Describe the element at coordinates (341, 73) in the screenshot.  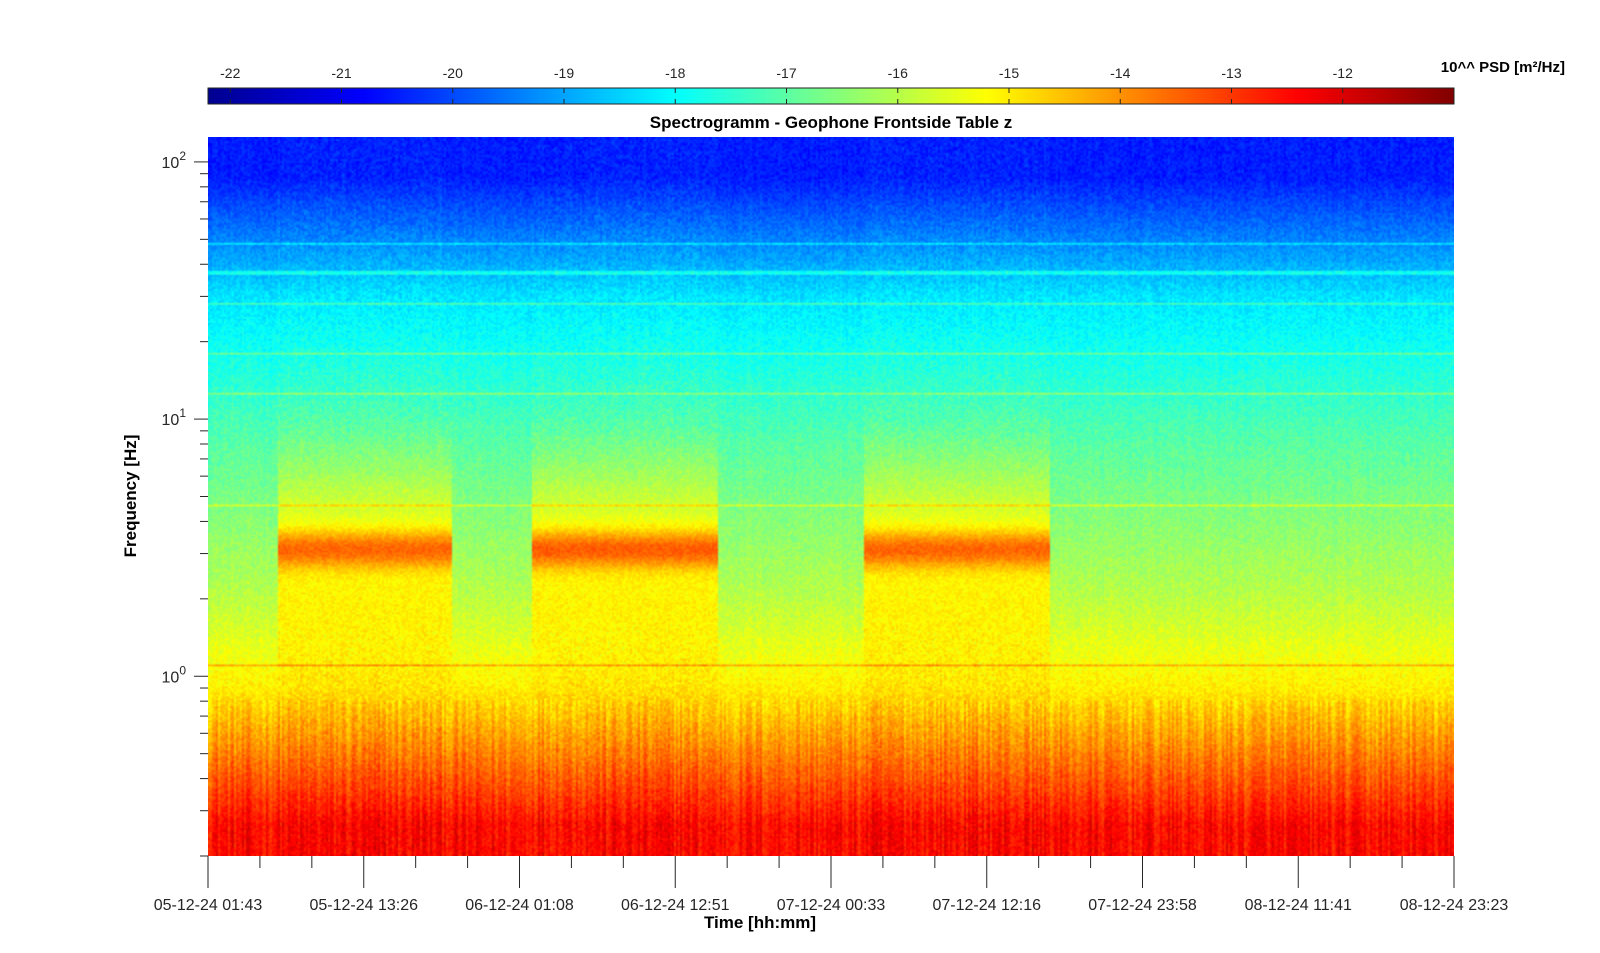
I see `colorbar-tick-label: -21` at that location.